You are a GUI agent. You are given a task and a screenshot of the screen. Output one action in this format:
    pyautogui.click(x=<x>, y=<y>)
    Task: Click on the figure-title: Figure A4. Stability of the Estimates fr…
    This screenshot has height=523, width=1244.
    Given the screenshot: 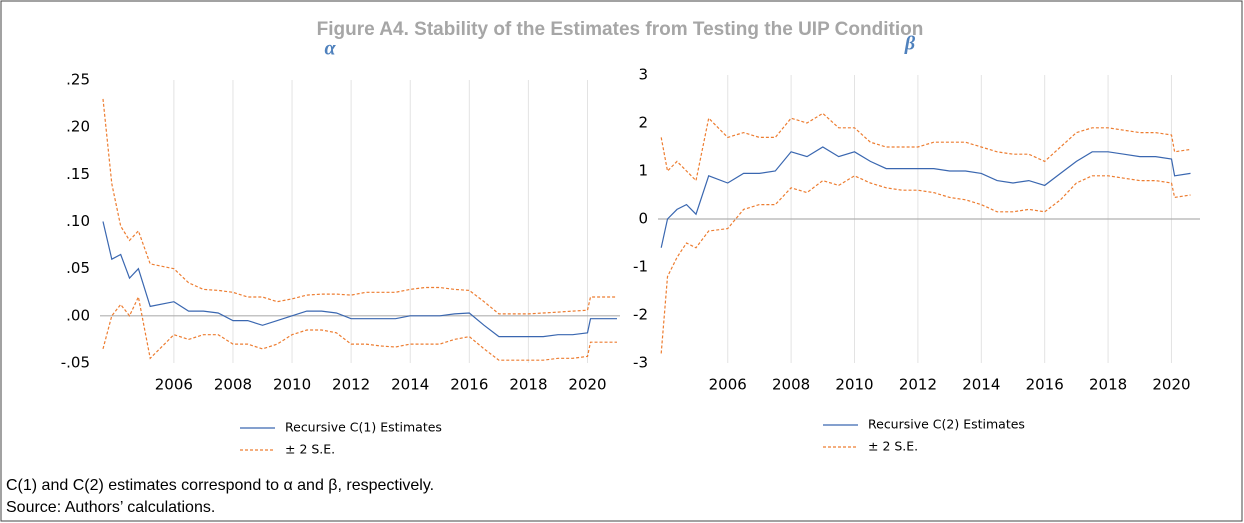 What is the action you would take?
    pyautogui.click(x=620, y=29)
    